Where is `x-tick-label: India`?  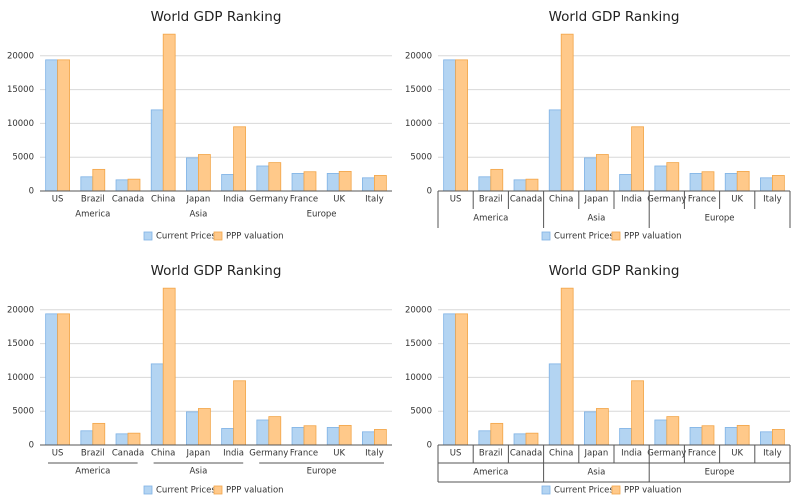 x-tick-label: India is located at coordinates (631, 200).